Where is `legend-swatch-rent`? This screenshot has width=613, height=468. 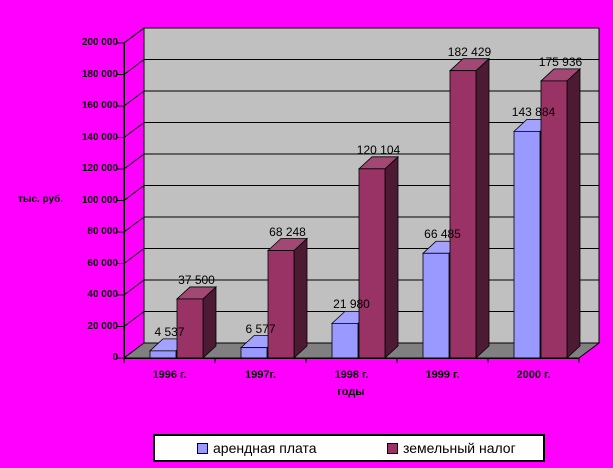
legend-swatch-rent is located at coordinates (202, 448).